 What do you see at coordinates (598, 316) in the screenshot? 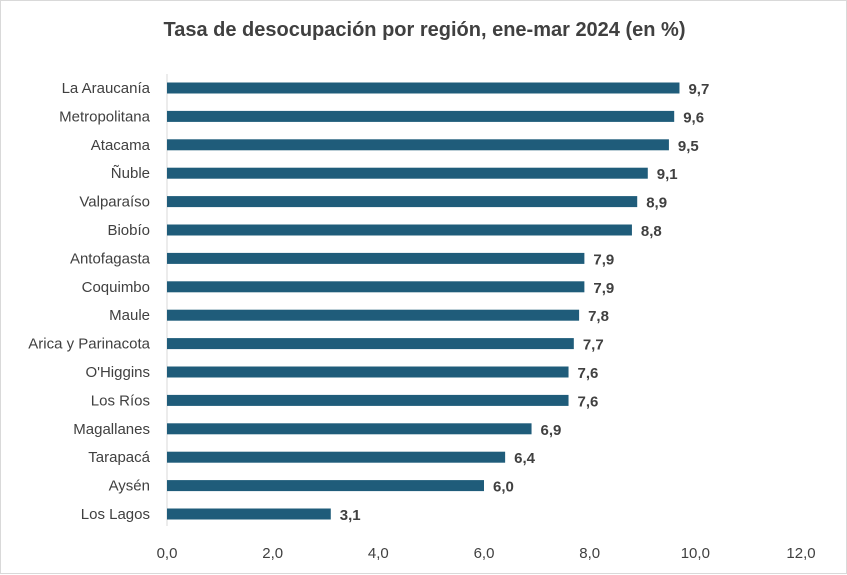
I see `data-label: 7,8` at bounding box center [598, 316].